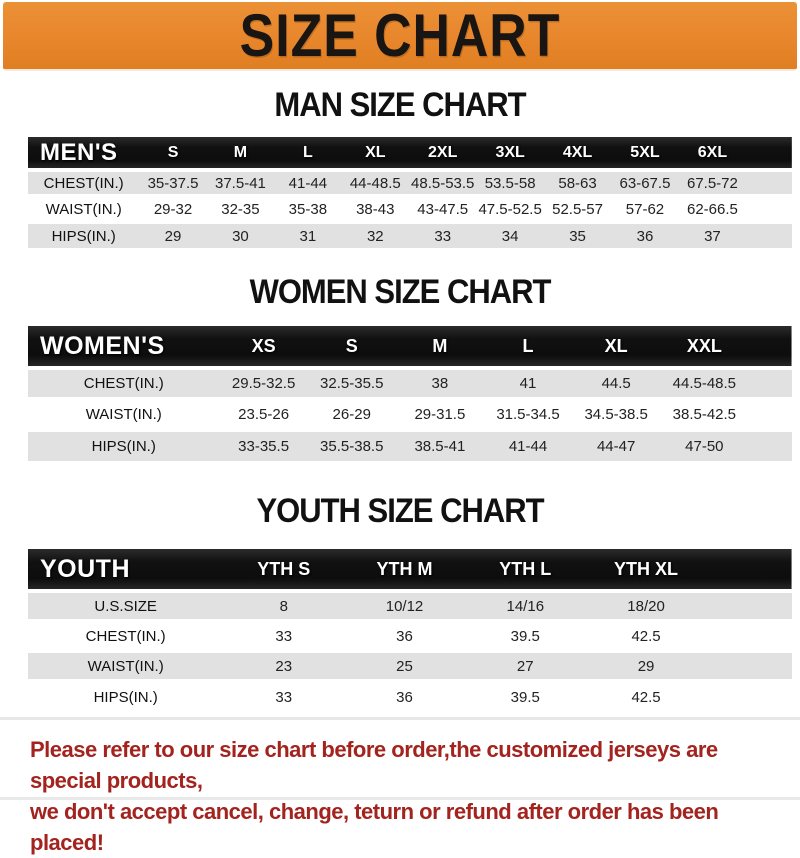 The image size is (800, 858). What do you see at coordinates (284, 605) in the screenshot?
I see `size-cell: 8` at bounding box center [284, 605].